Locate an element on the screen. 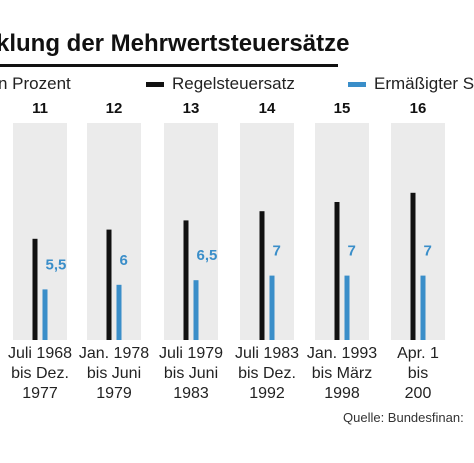 This screenshot has width=474, height=463. ermaessigt-value-label: 5,5 is located at coordinates (56, 264).